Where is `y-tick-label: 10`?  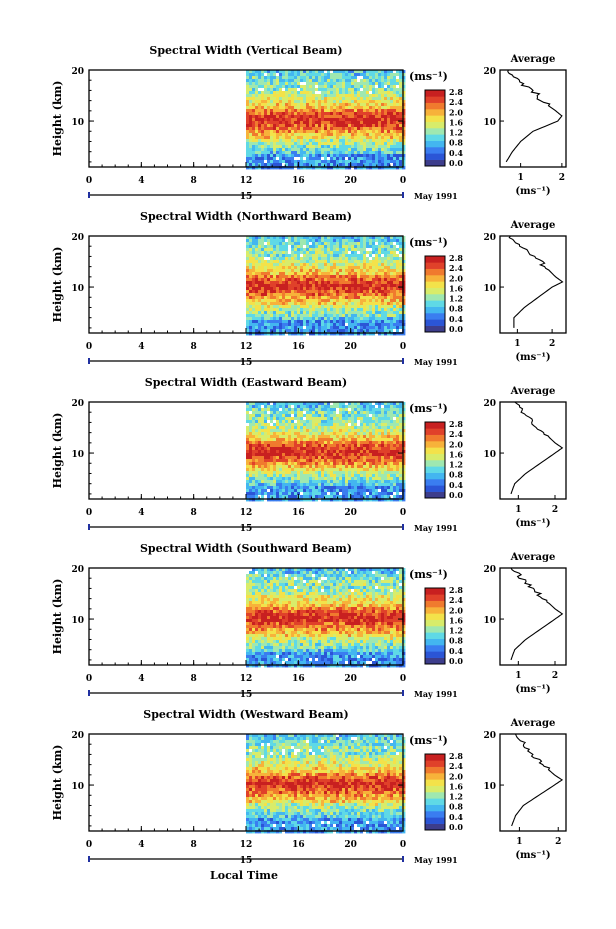
y-tick-label: 10 is located at coordinates (77, 787).